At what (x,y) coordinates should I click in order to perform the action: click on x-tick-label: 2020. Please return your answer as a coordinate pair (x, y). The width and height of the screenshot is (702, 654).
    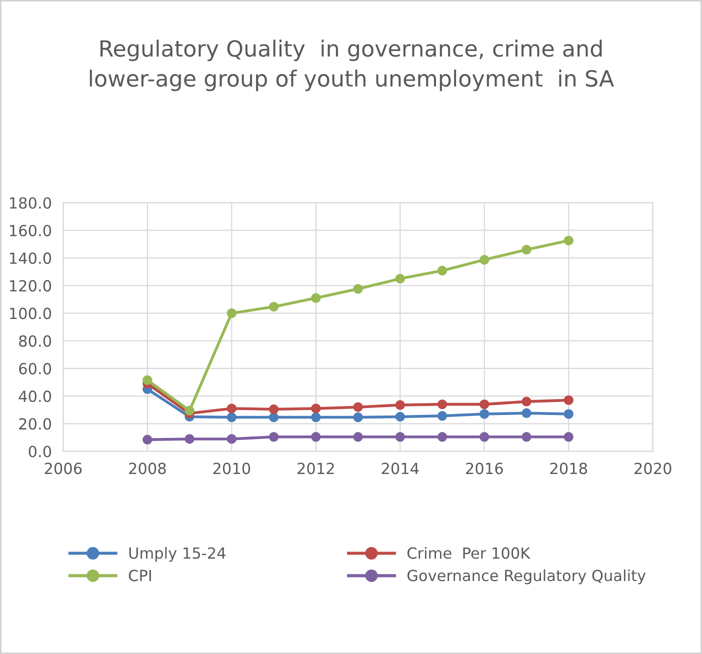
    Looking at the image, I should click on (653, 468).